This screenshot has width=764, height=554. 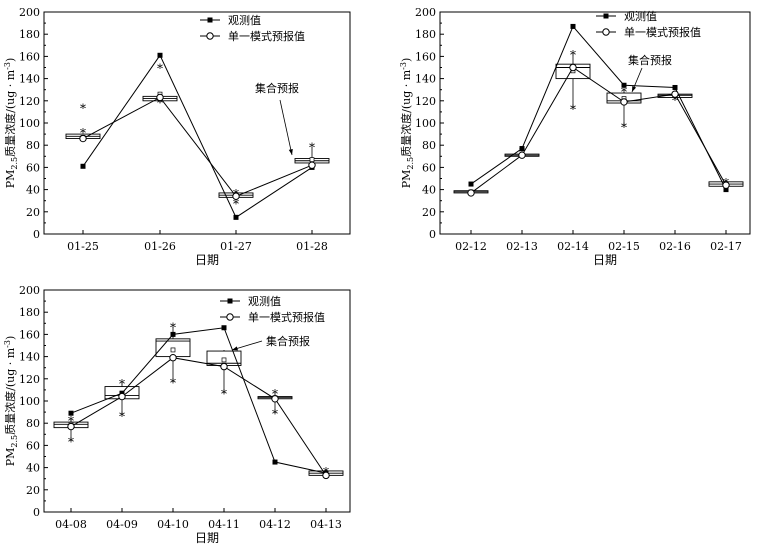 What do you see at coordinates (312, 246) in the screenshot?
I see `x-tick-label: 01-28` at bounding box center [312, 246].